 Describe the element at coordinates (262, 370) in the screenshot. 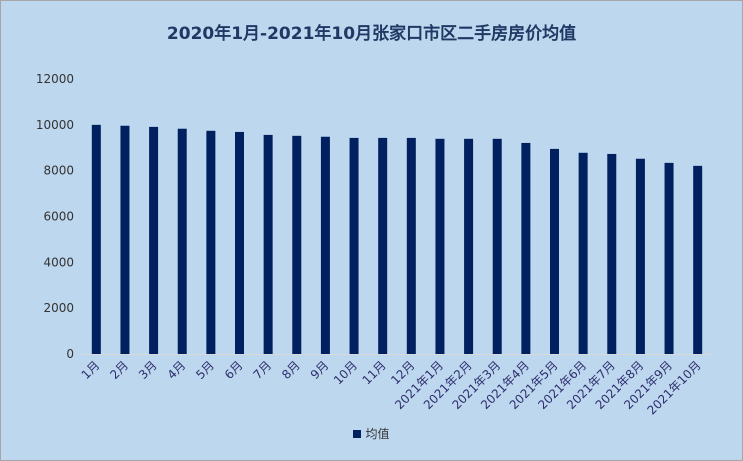

I see `x-tick-label: 7月` at that location.